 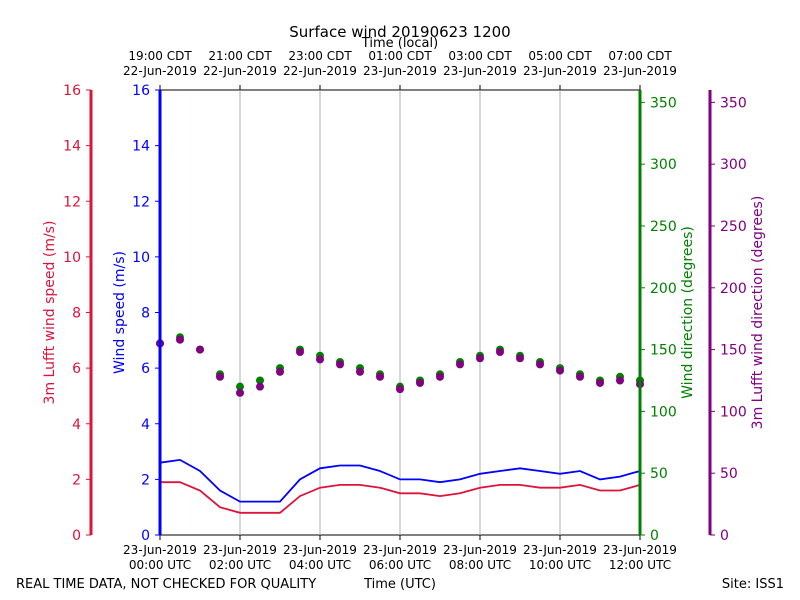 I want to click on lufft-direction-axis-tick-label: 300, so click(x=733, y=165).